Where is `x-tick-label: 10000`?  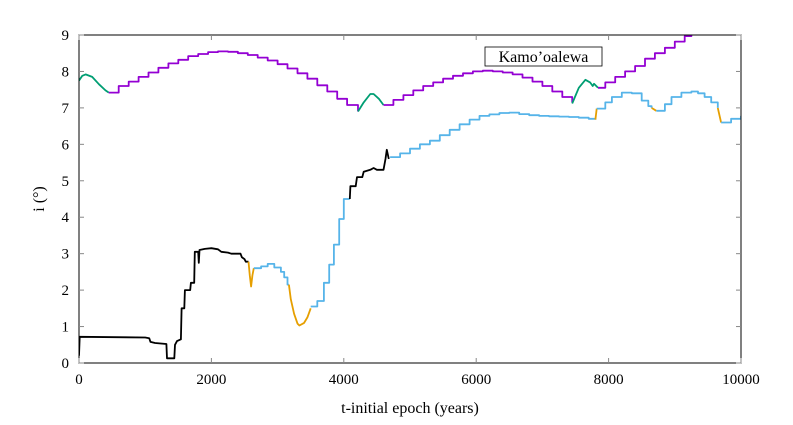
x-tick-label: 10000 is located at coordinates (741, 380).